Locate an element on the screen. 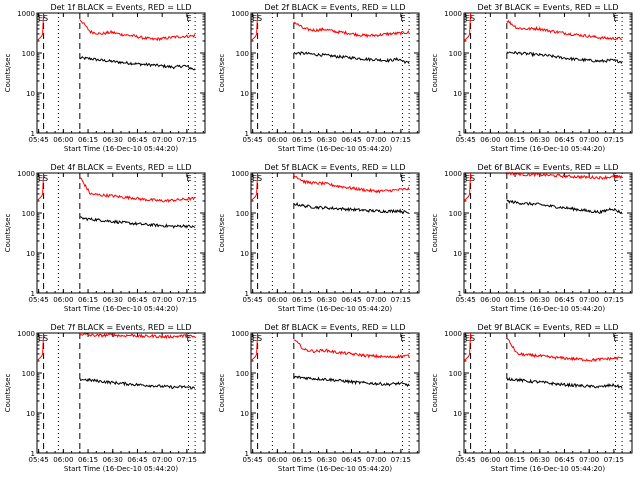 This screenshot has height=480, width=640. panel-title: Det 2f BLACK = Events, RED = LLD is located at coordinates (334, 7).